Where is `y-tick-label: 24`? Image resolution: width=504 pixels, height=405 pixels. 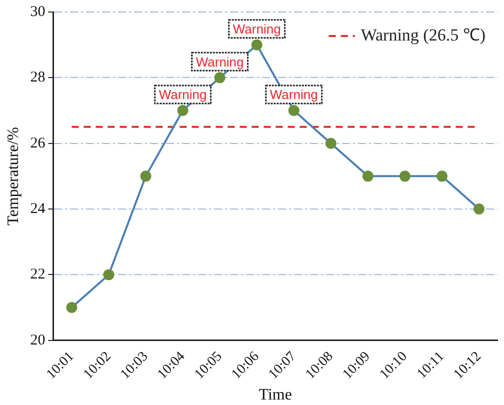 y-tick-label: 24 is located at coordinates (38, 208).